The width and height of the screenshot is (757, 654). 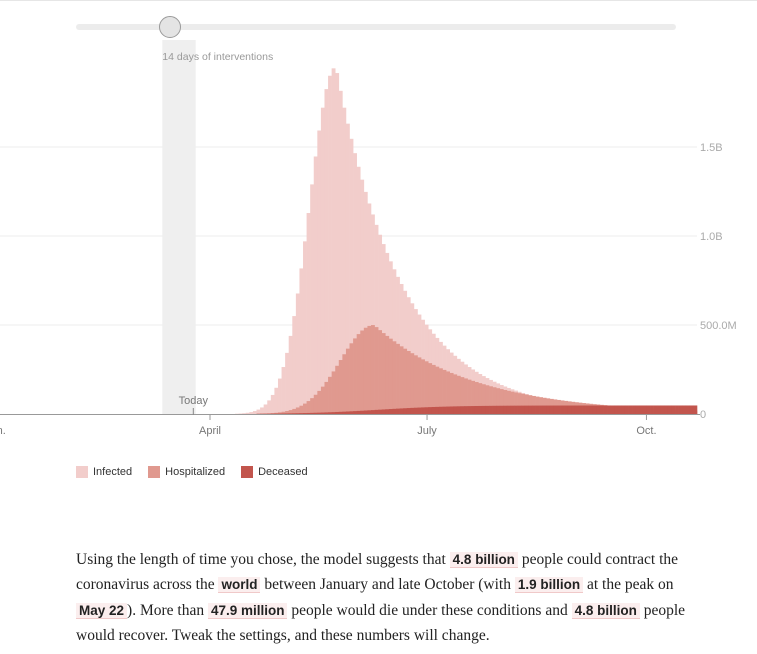 I want to click on legend-item-hospitalized: Hospitalized, so click(x=186, y=472).